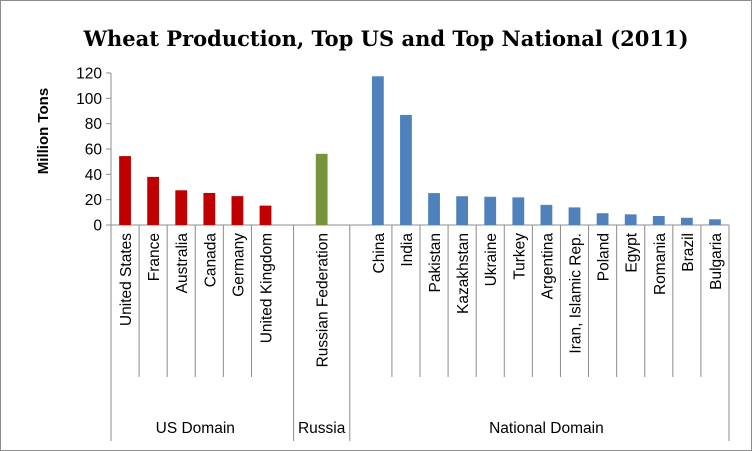 The width and height of the screenshot is (752, 451). I want to click on y-tick-label: 20, so click(94, 200).